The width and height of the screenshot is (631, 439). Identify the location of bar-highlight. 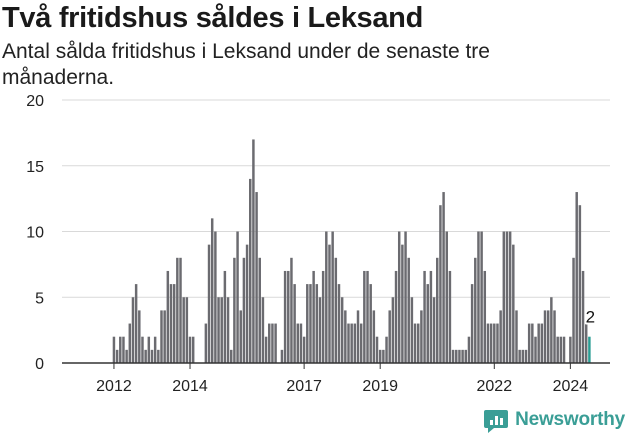
(589, 349).